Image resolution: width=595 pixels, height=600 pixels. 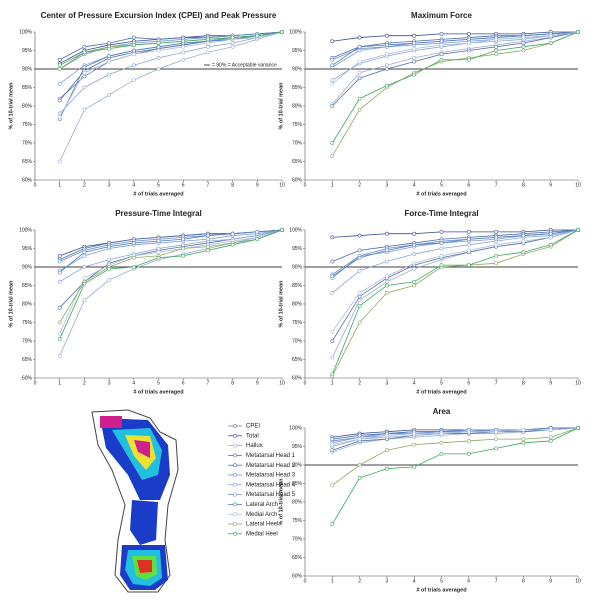 What do you see at coordinates (271, 476) in the screenshot?
I see `legend-label: Metatarsal Head 3` at bounding box center [271, 476].